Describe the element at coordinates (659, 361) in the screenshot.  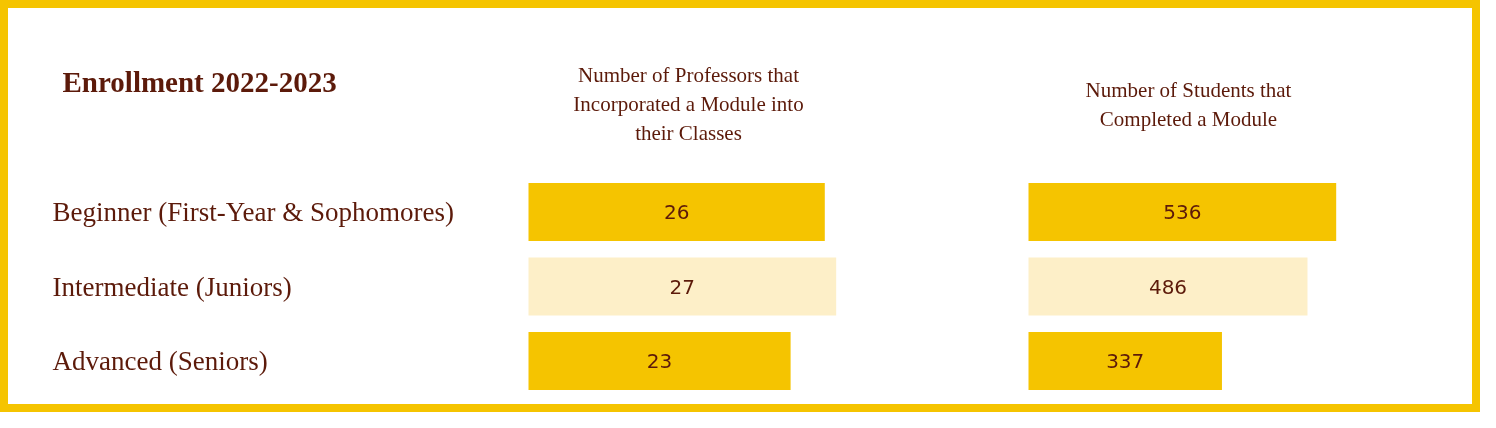
I see `data-label: 23` at that location.